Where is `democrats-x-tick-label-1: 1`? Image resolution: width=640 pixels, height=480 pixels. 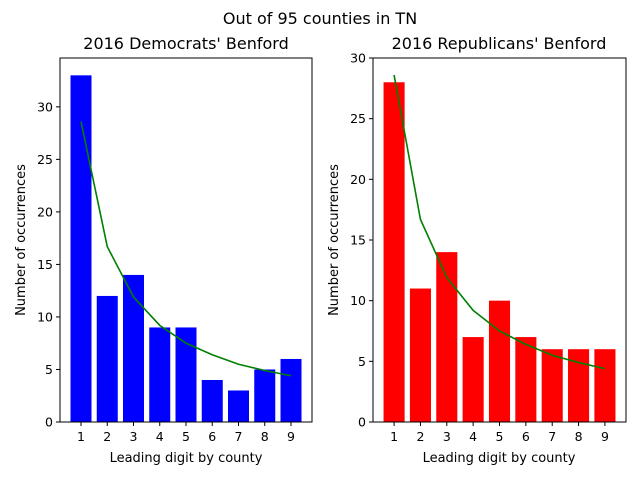 democrats-x-tick-label-1: 1 is located at coordinates (81, 436).